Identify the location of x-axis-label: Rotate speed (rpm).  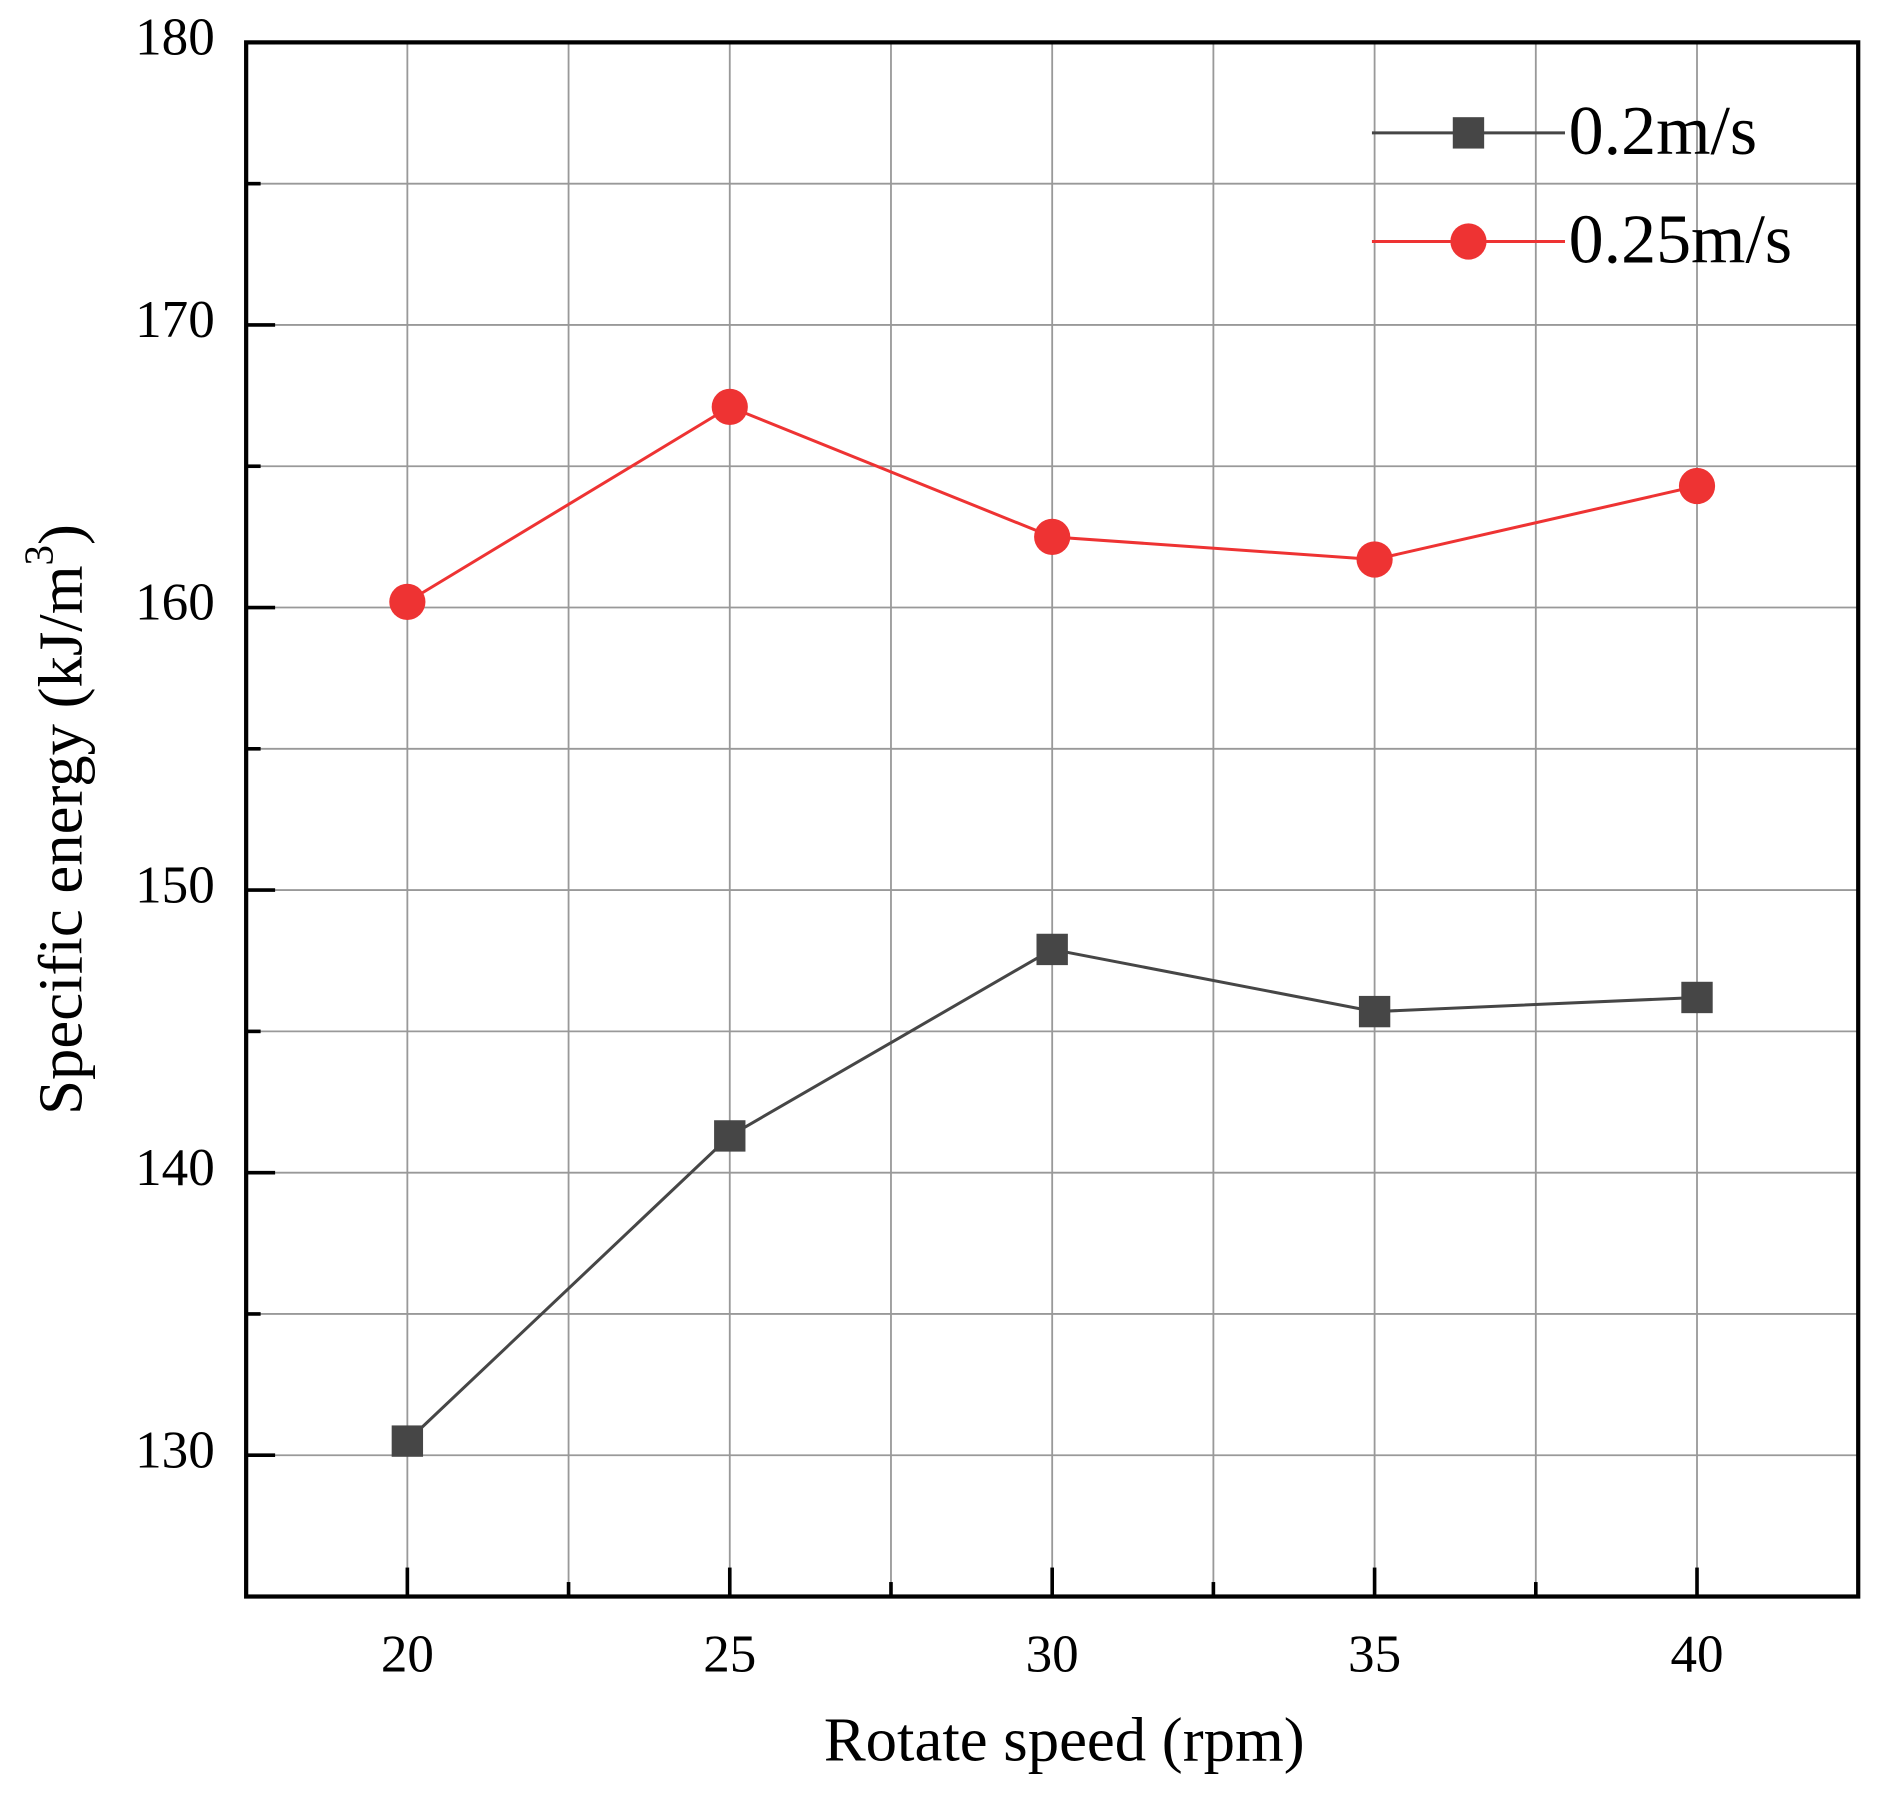
(1064, 1740).